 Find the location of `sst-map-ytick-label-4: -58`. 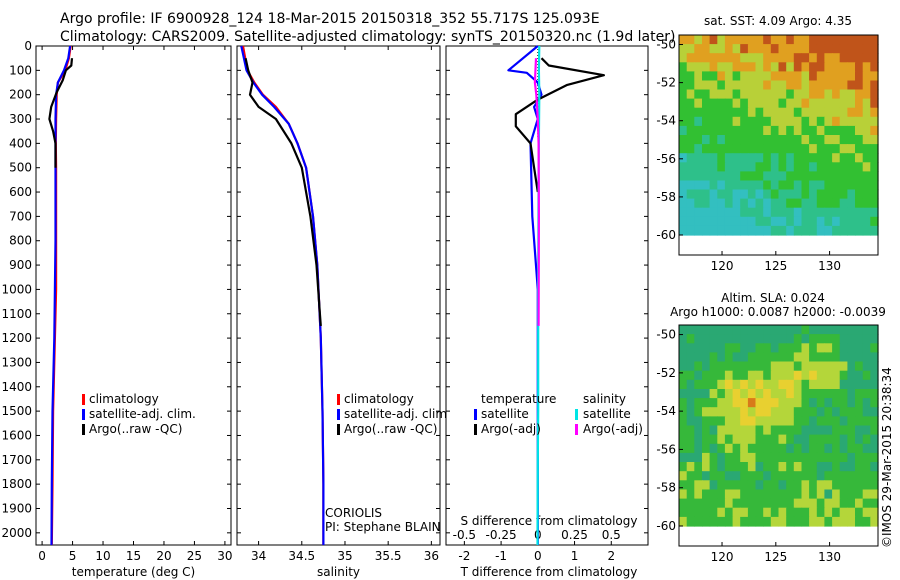

sst-map-ytick-label-4: -58 is located at coordinates (666, 197).